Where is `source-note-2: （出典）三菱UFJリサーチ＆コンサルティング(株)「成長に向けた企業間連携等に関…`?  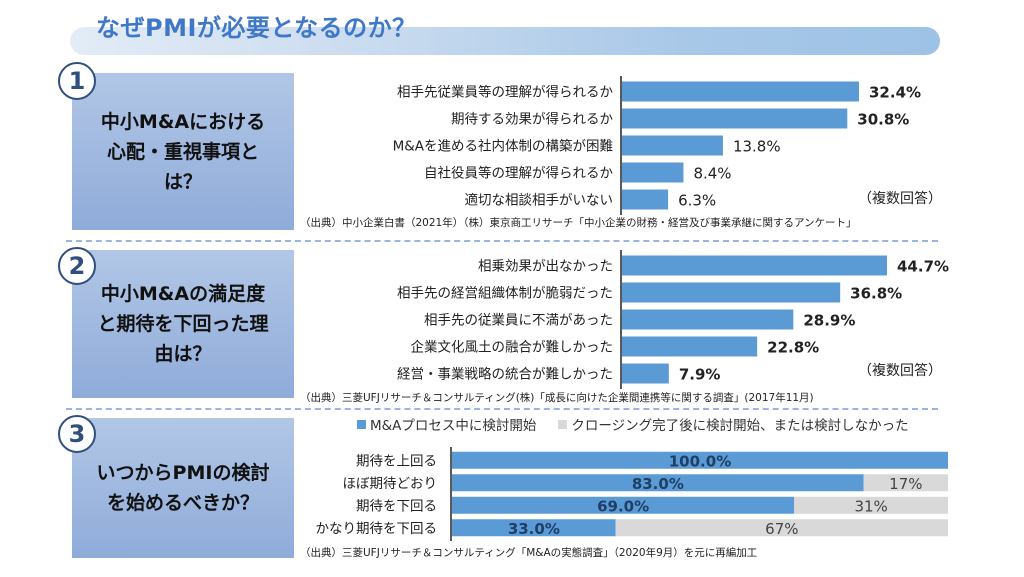
source-note-2: （出典）三菱UFJリサーチ＆コンサルティング(株)「成長に向けた企業間連携等に関… is located at coordinates (557, 398).